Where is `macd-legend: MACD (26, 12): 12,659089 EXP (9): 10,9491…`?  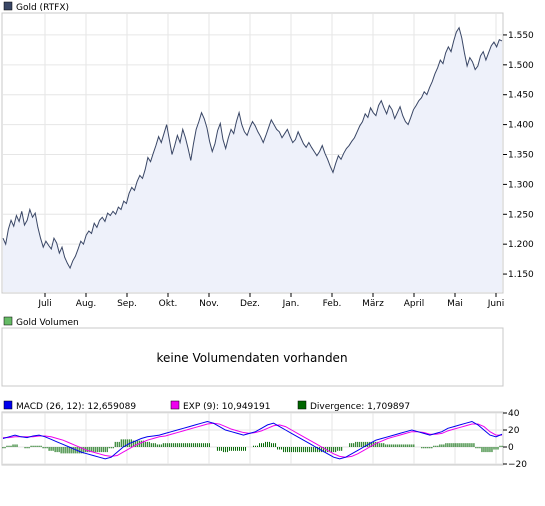 macd-legend: MACD (26, 12): 12,659089 EXP (9): 10,9491… is located at coordinates (206, 406).